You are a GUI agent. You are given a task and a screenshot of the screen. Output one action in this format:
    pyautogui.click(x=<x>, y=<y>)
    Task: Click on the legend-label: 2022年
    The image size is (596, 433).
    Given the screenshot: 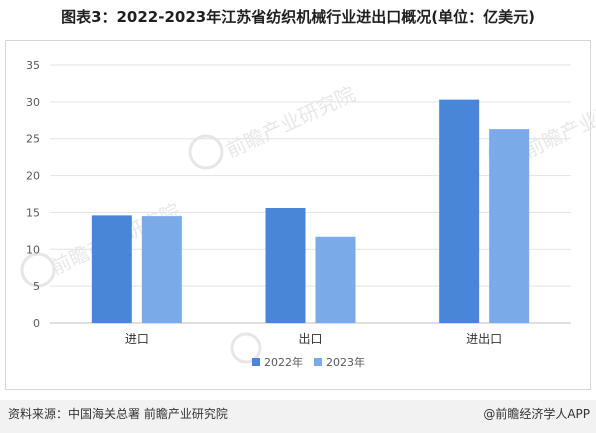 What is the action you would take?
    pyautogui.click(x=283, y=362)
    